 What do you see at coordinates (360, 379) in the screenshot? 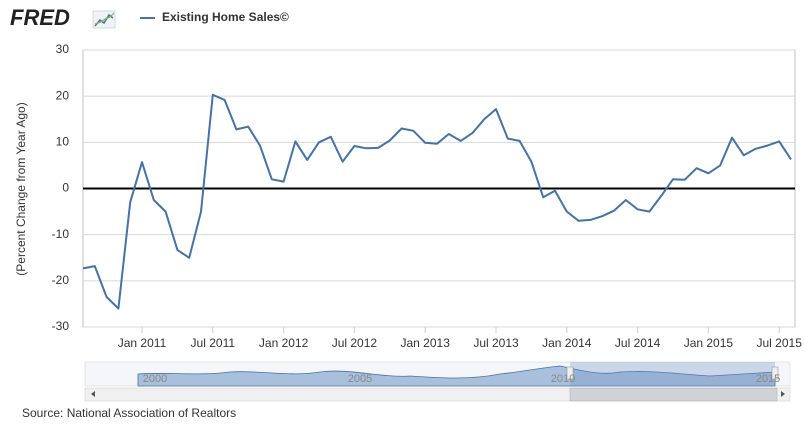
I see `navigator-label: 2005` at bounding box center [360, 379].